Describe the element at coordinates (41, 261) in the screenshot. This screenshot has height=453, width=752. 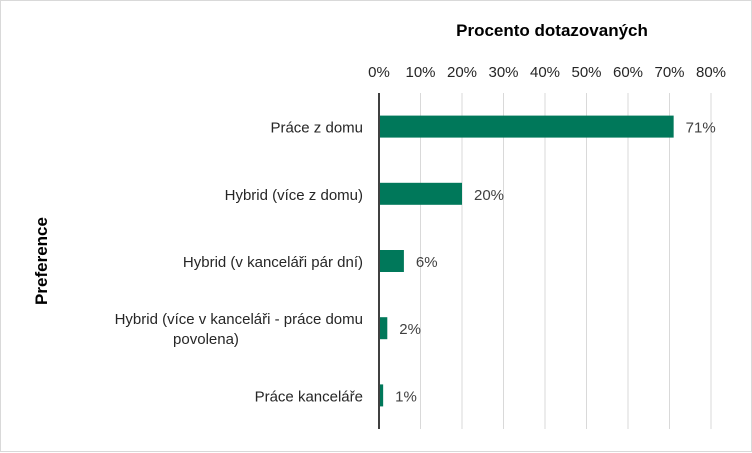
I see `y-axis-title: Preference` at that location.